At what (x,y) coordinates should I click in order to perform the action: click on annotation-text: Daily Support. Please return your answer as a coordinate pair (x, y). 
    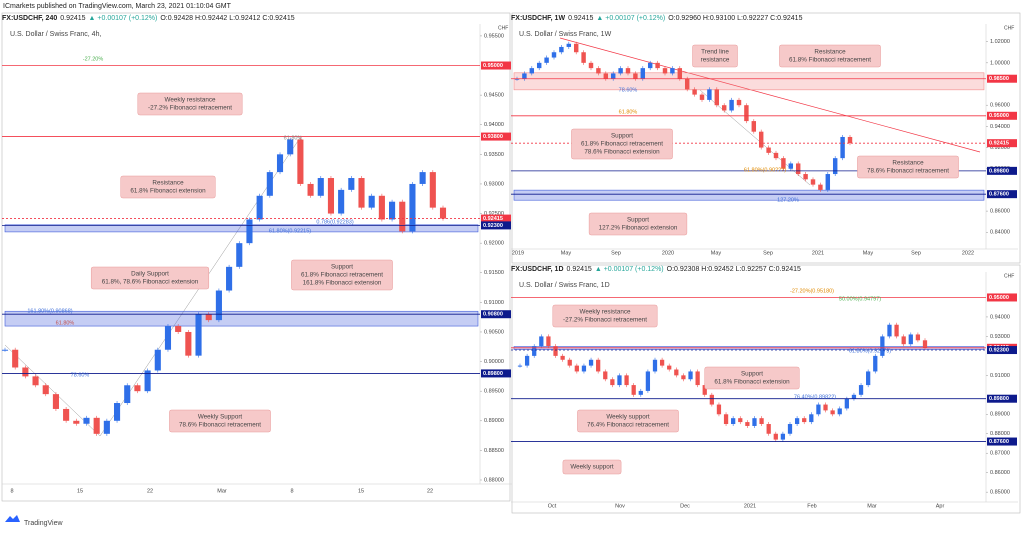
    Looking at the image, I should click on (150, 274).